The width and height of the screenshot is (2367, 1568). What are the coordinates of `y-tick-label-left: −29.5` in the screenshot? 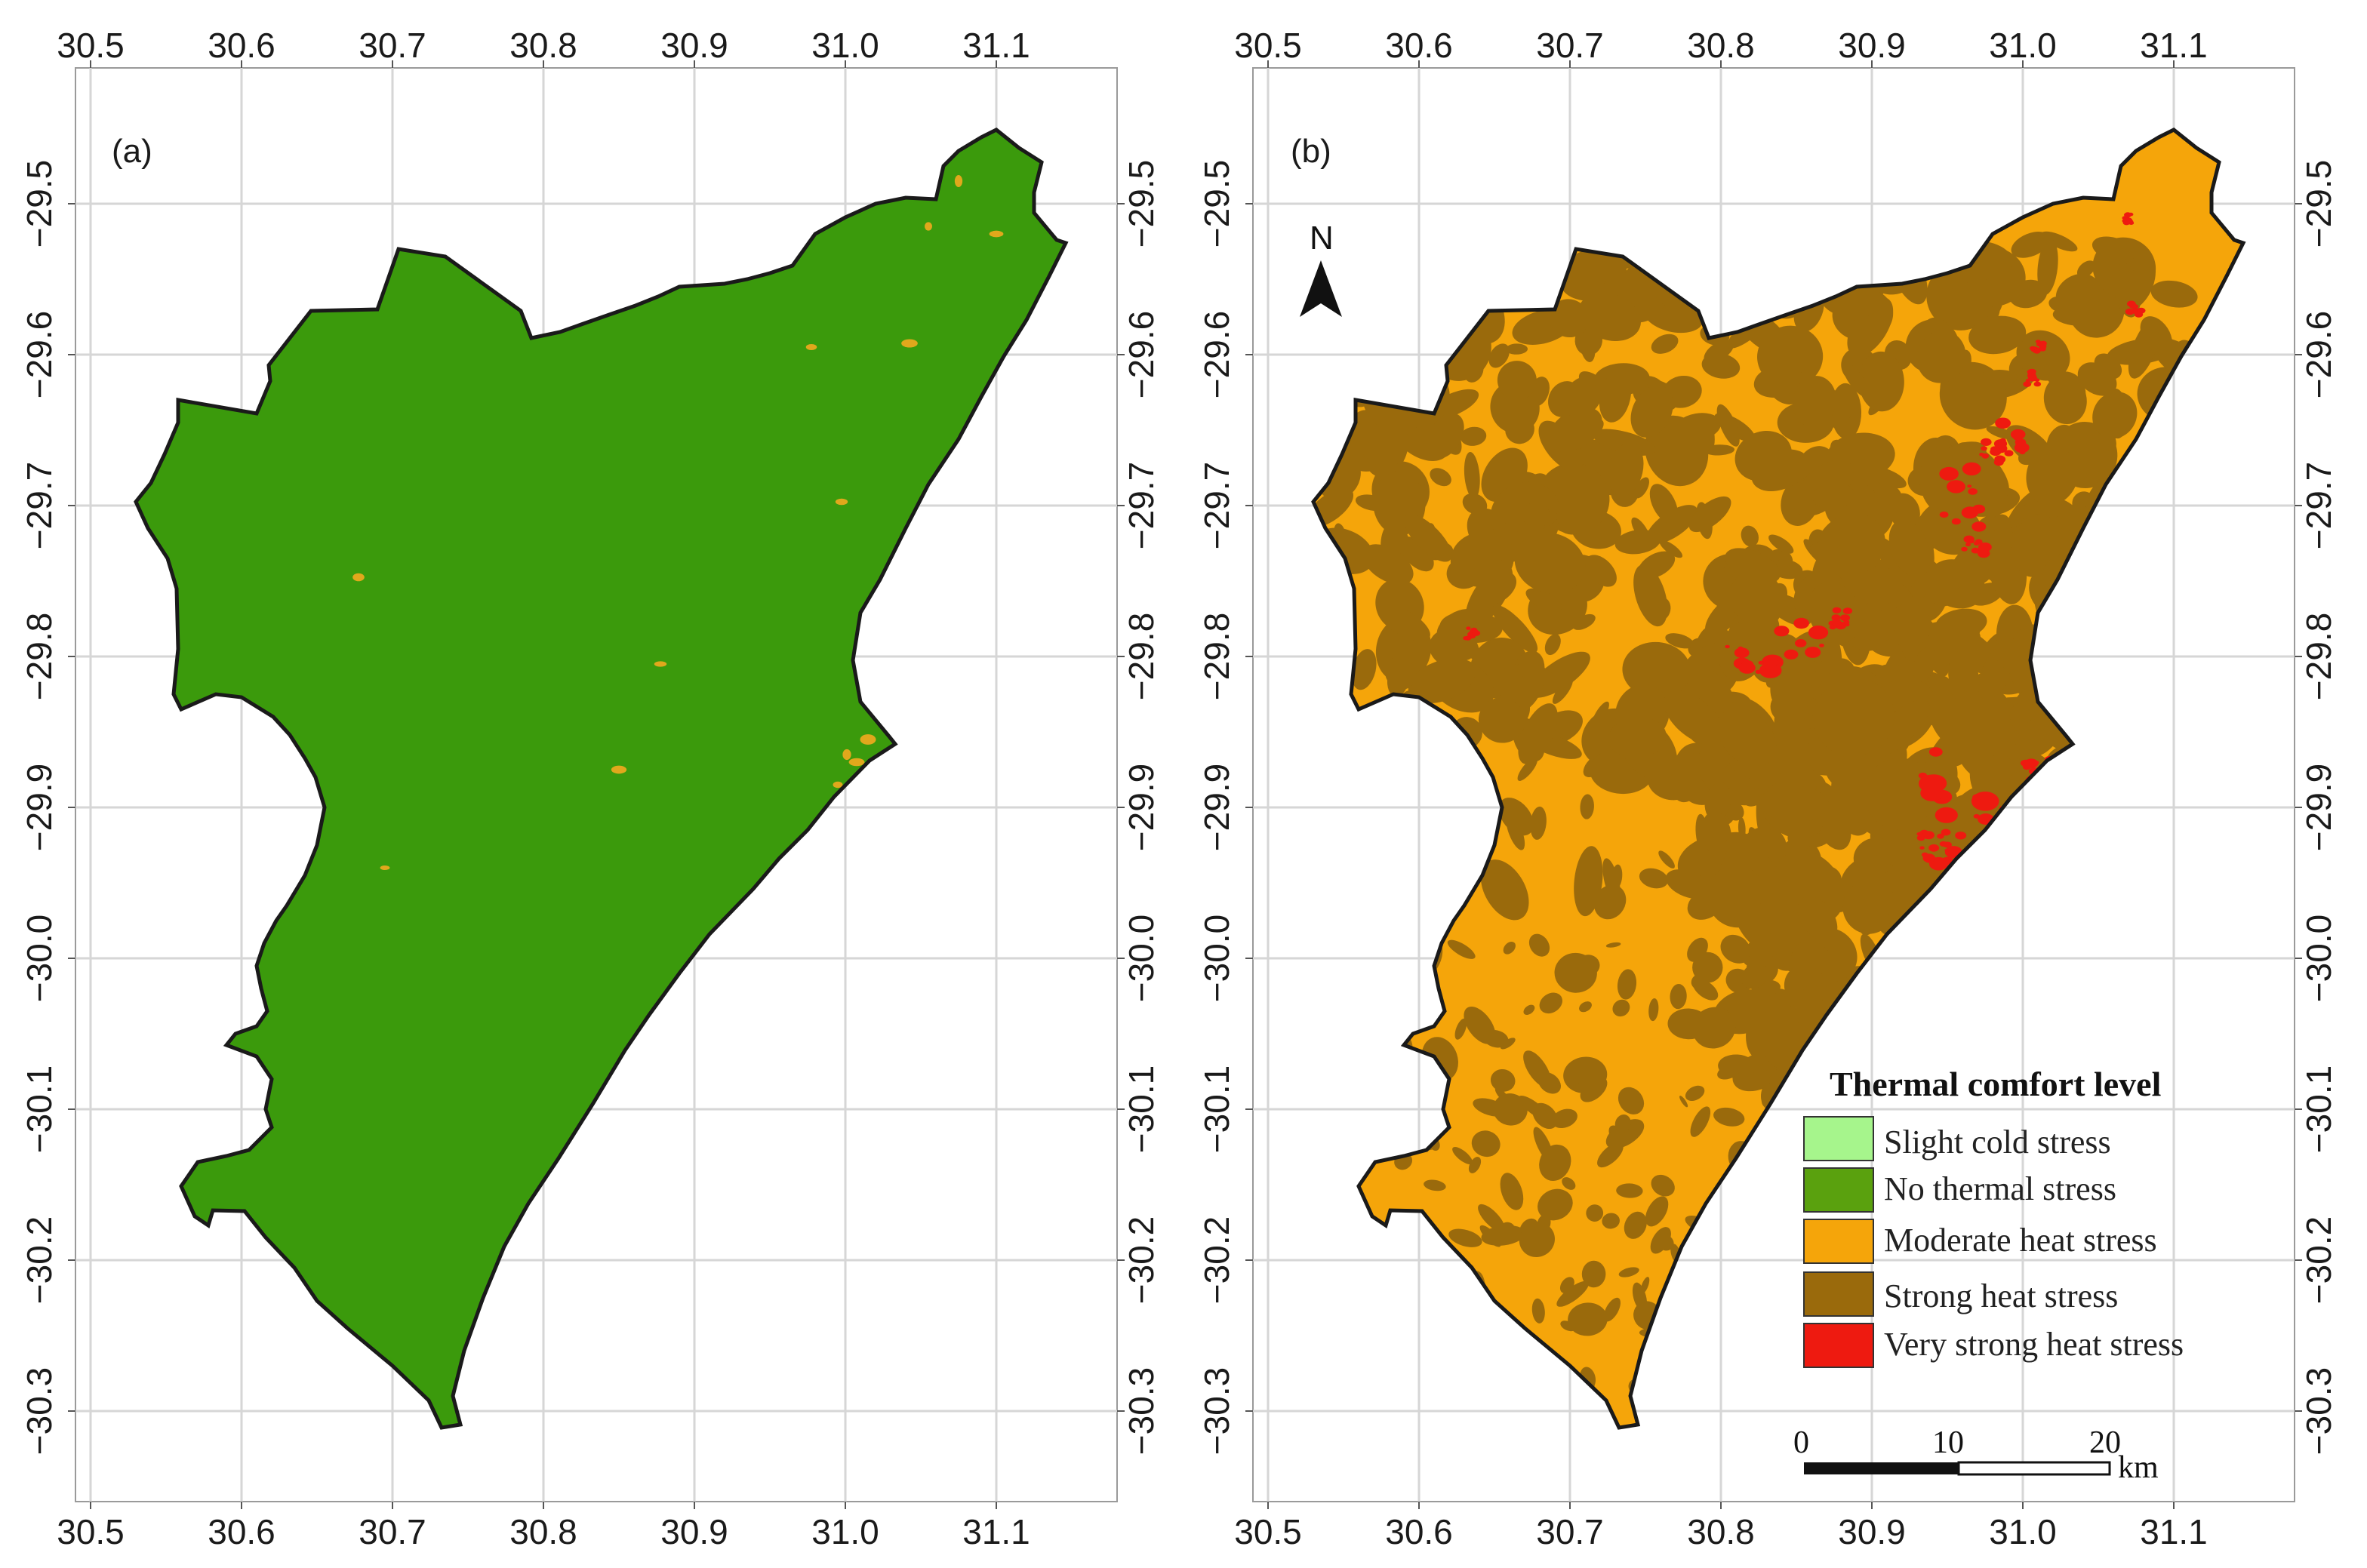 It's located at (1216, 204).